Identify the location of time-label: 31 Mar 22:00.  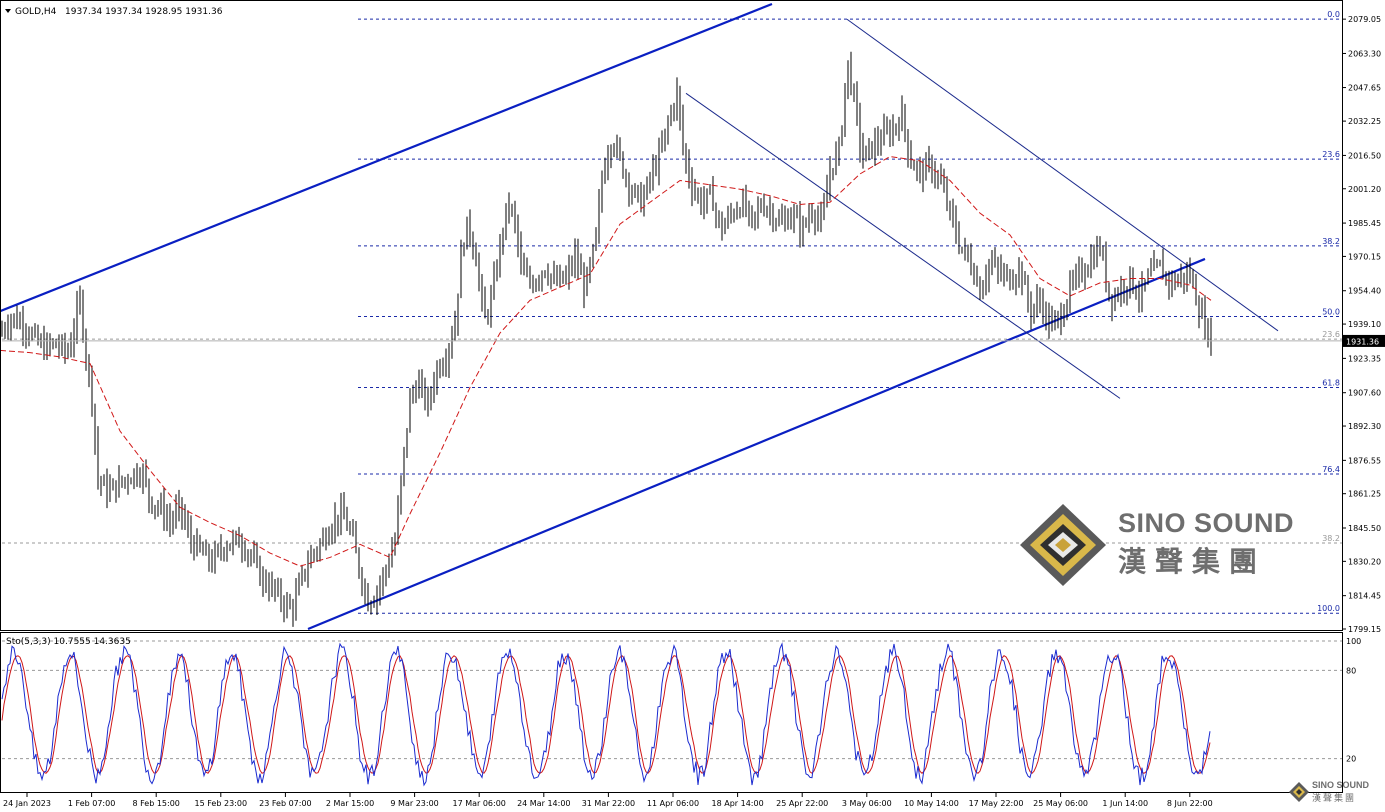
(608, 803).